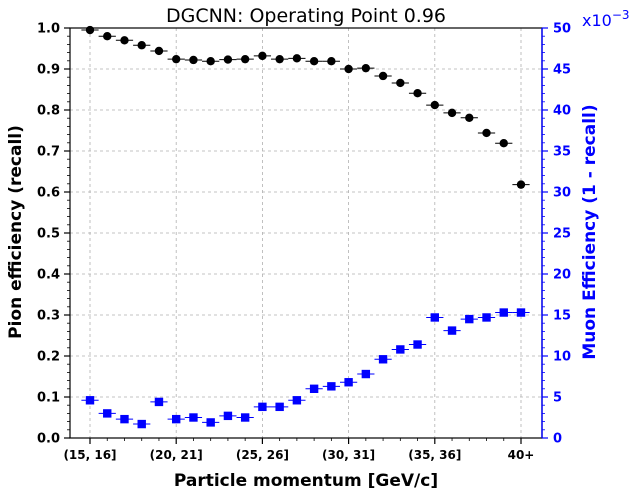 Image resolution: width=638 pixels, height=496 pixels. I want to click on right-y-tick-label: 30, so click(562, 193).